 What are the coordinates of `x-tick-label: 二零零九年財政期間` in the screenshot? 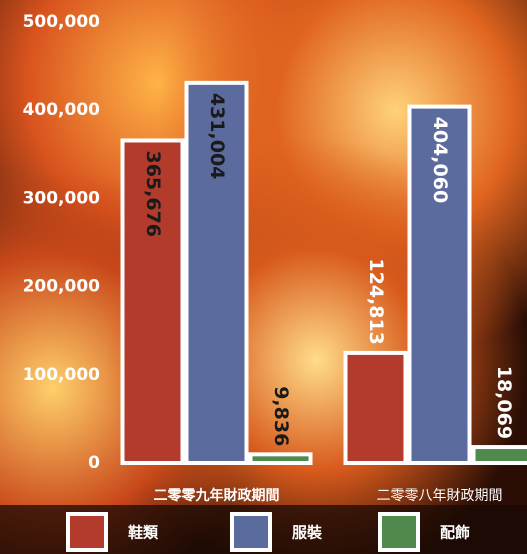 It's located at (217, 495).